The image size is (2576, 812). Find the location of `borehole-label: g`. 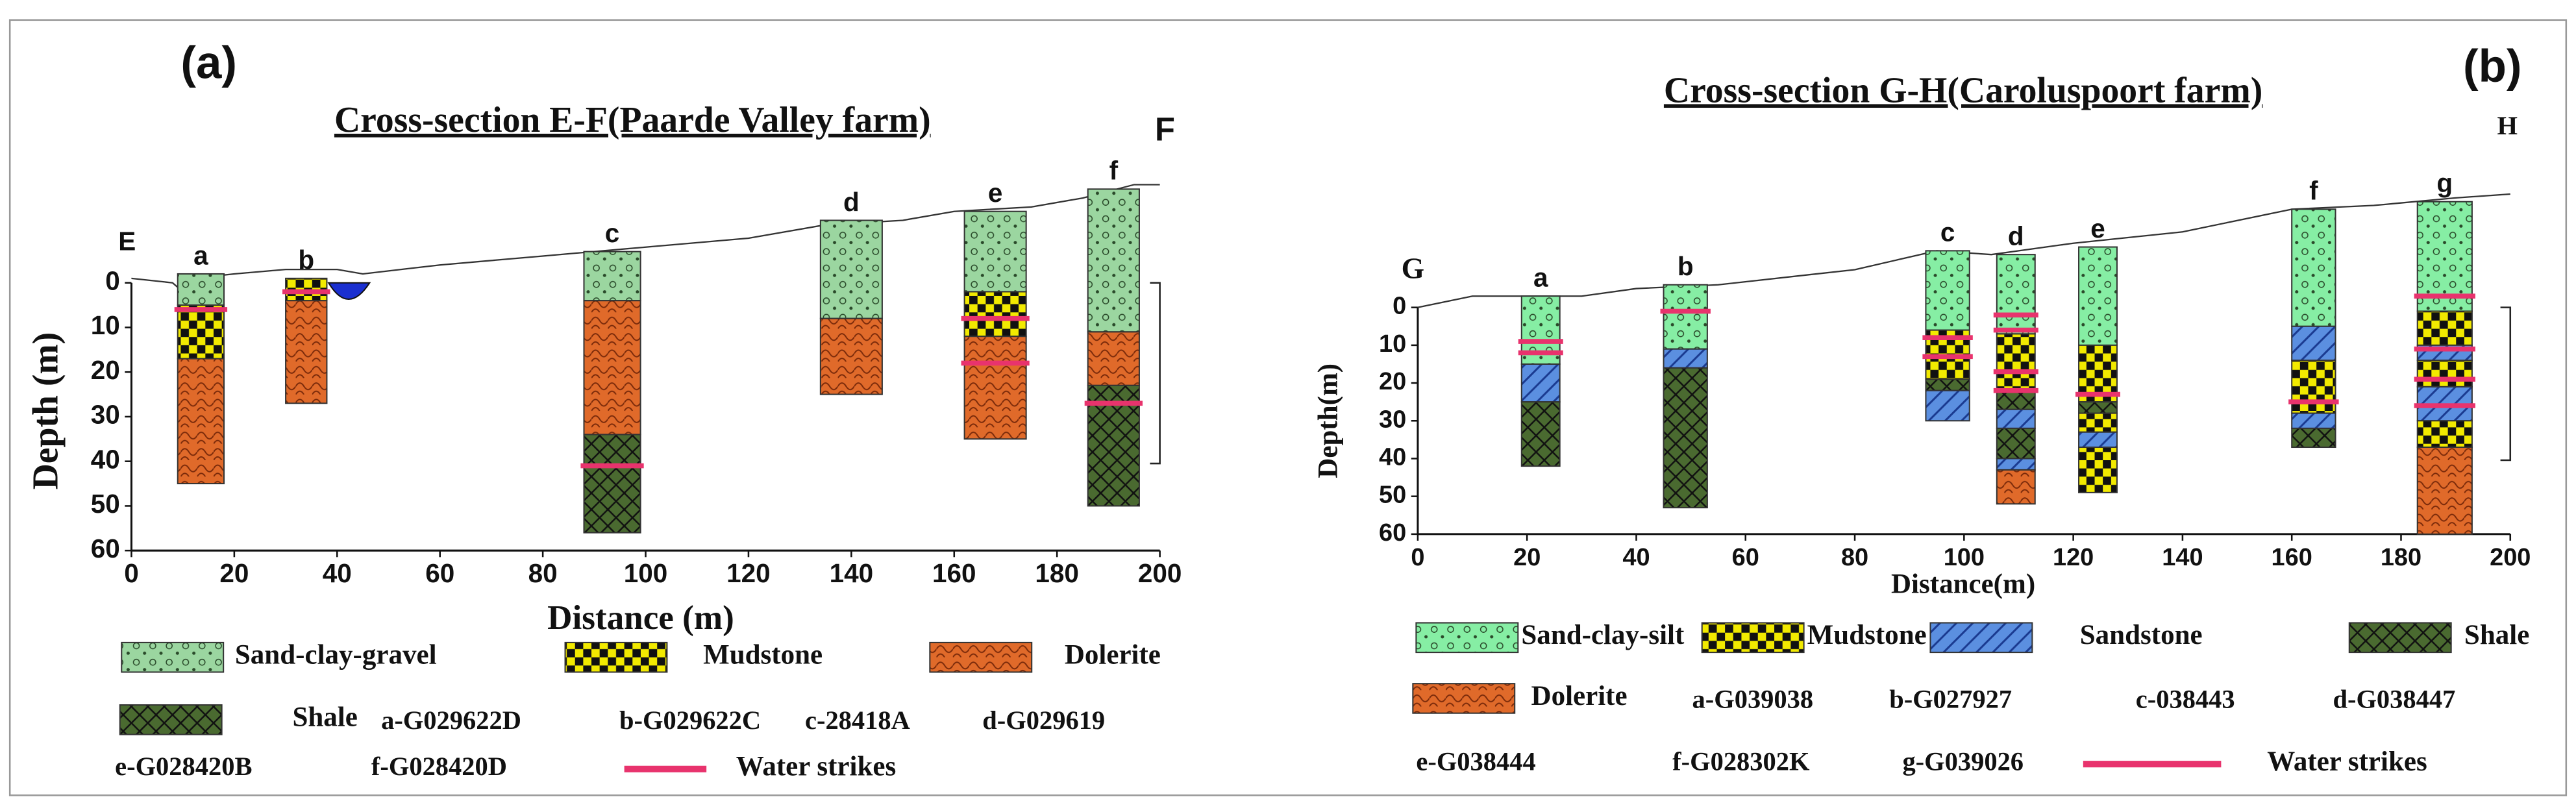

borehole-label: g is located at coordinates (2444, 183).